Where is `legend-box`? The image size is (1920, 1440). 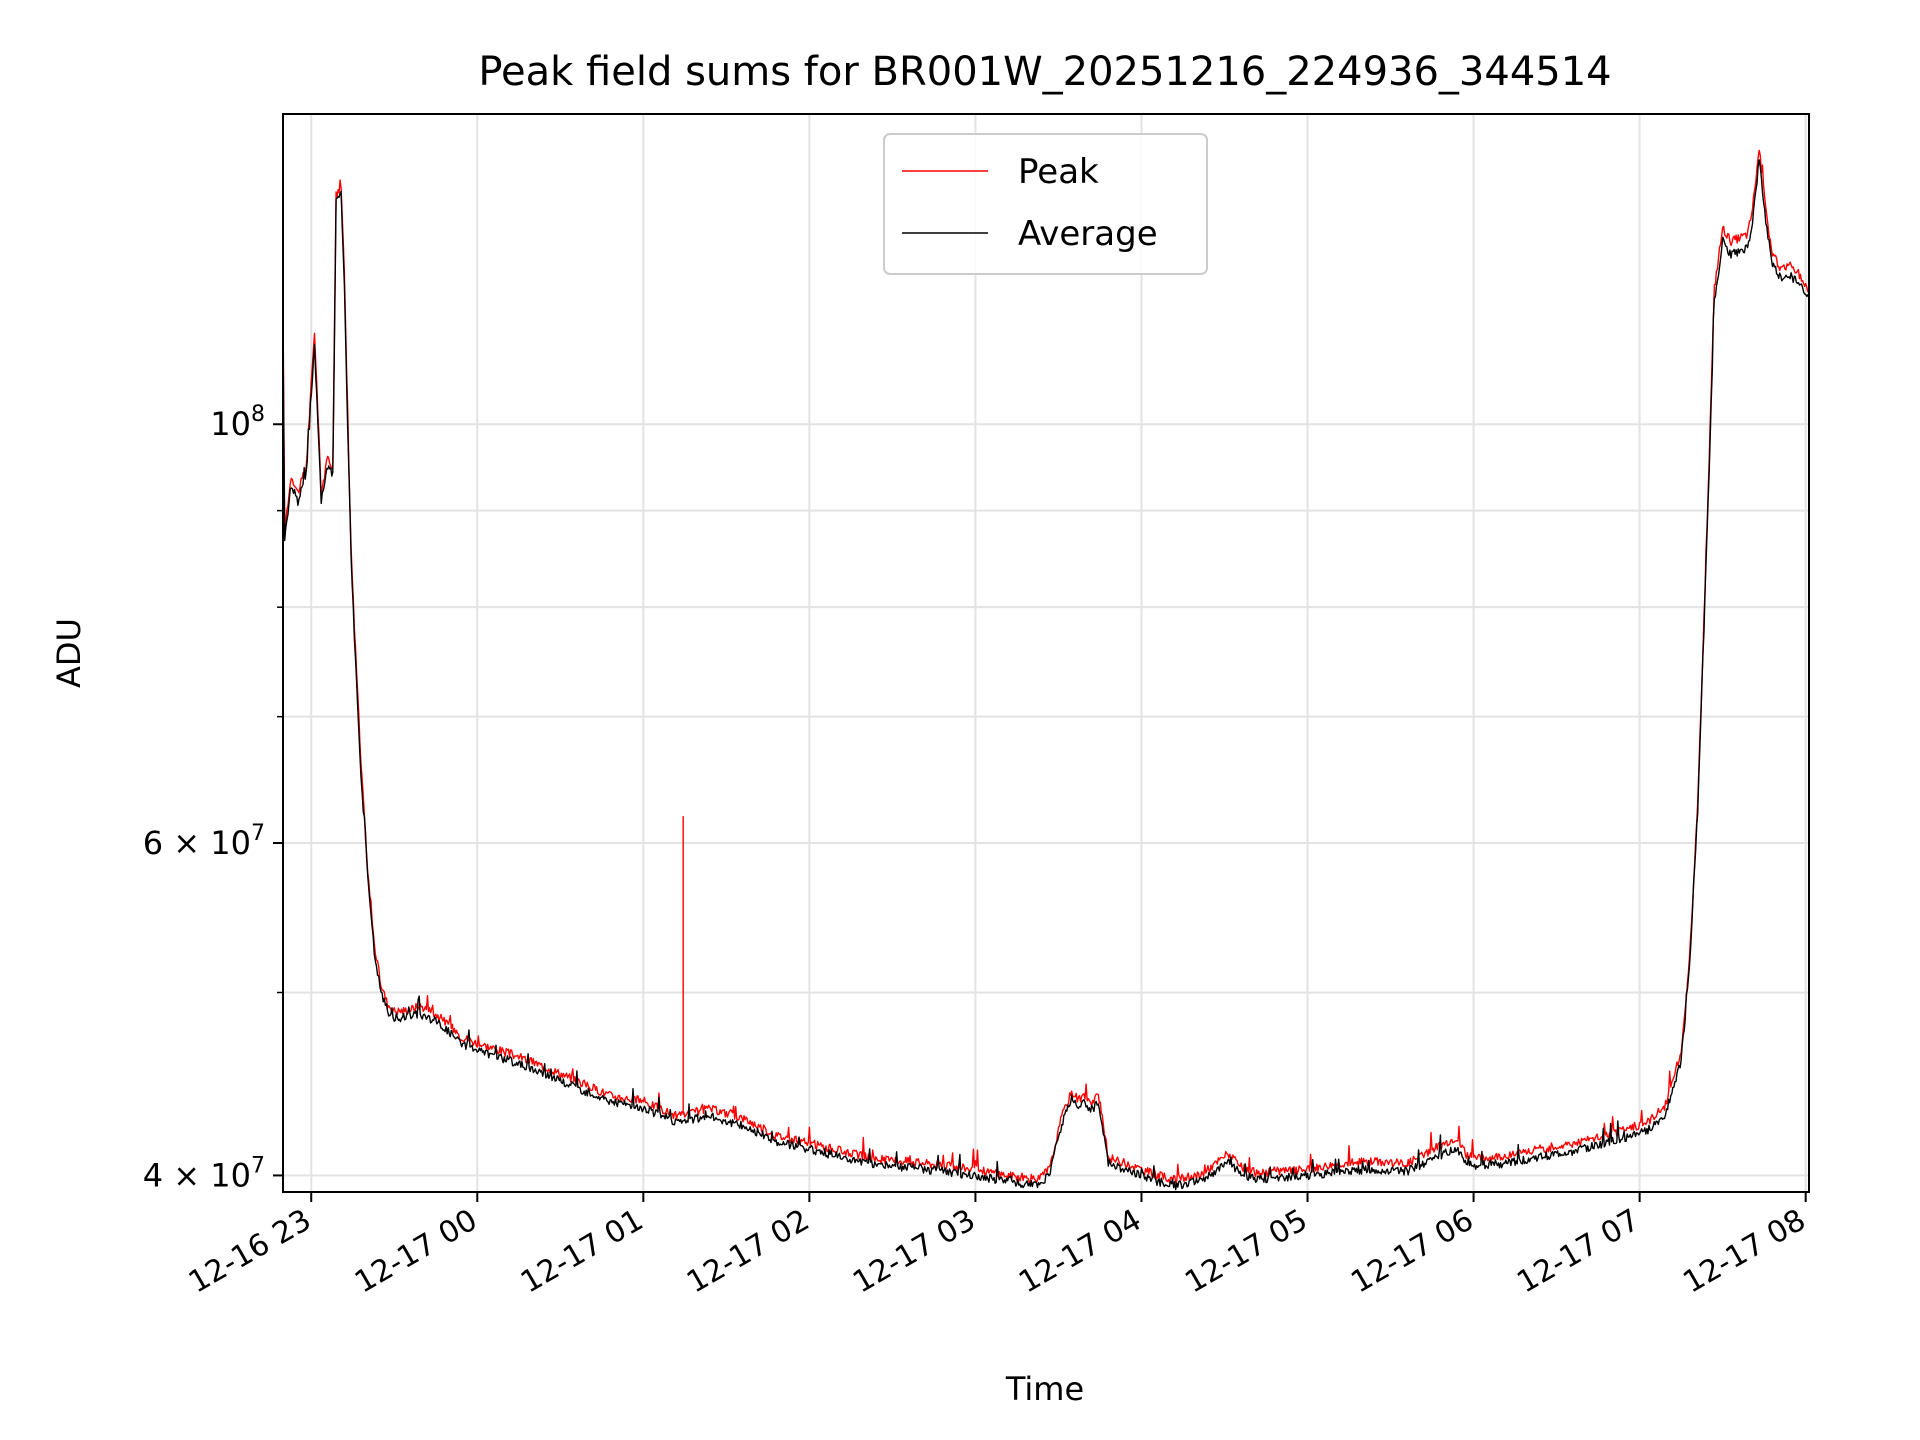 legend-box is located at coordinates (1045, 204).